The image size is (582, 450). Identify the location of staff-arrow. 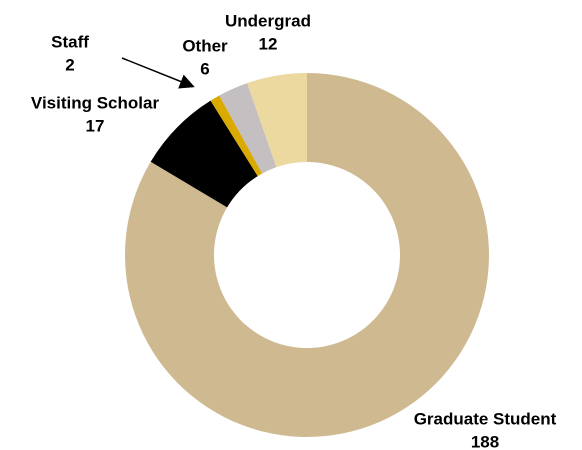
(158, 73).